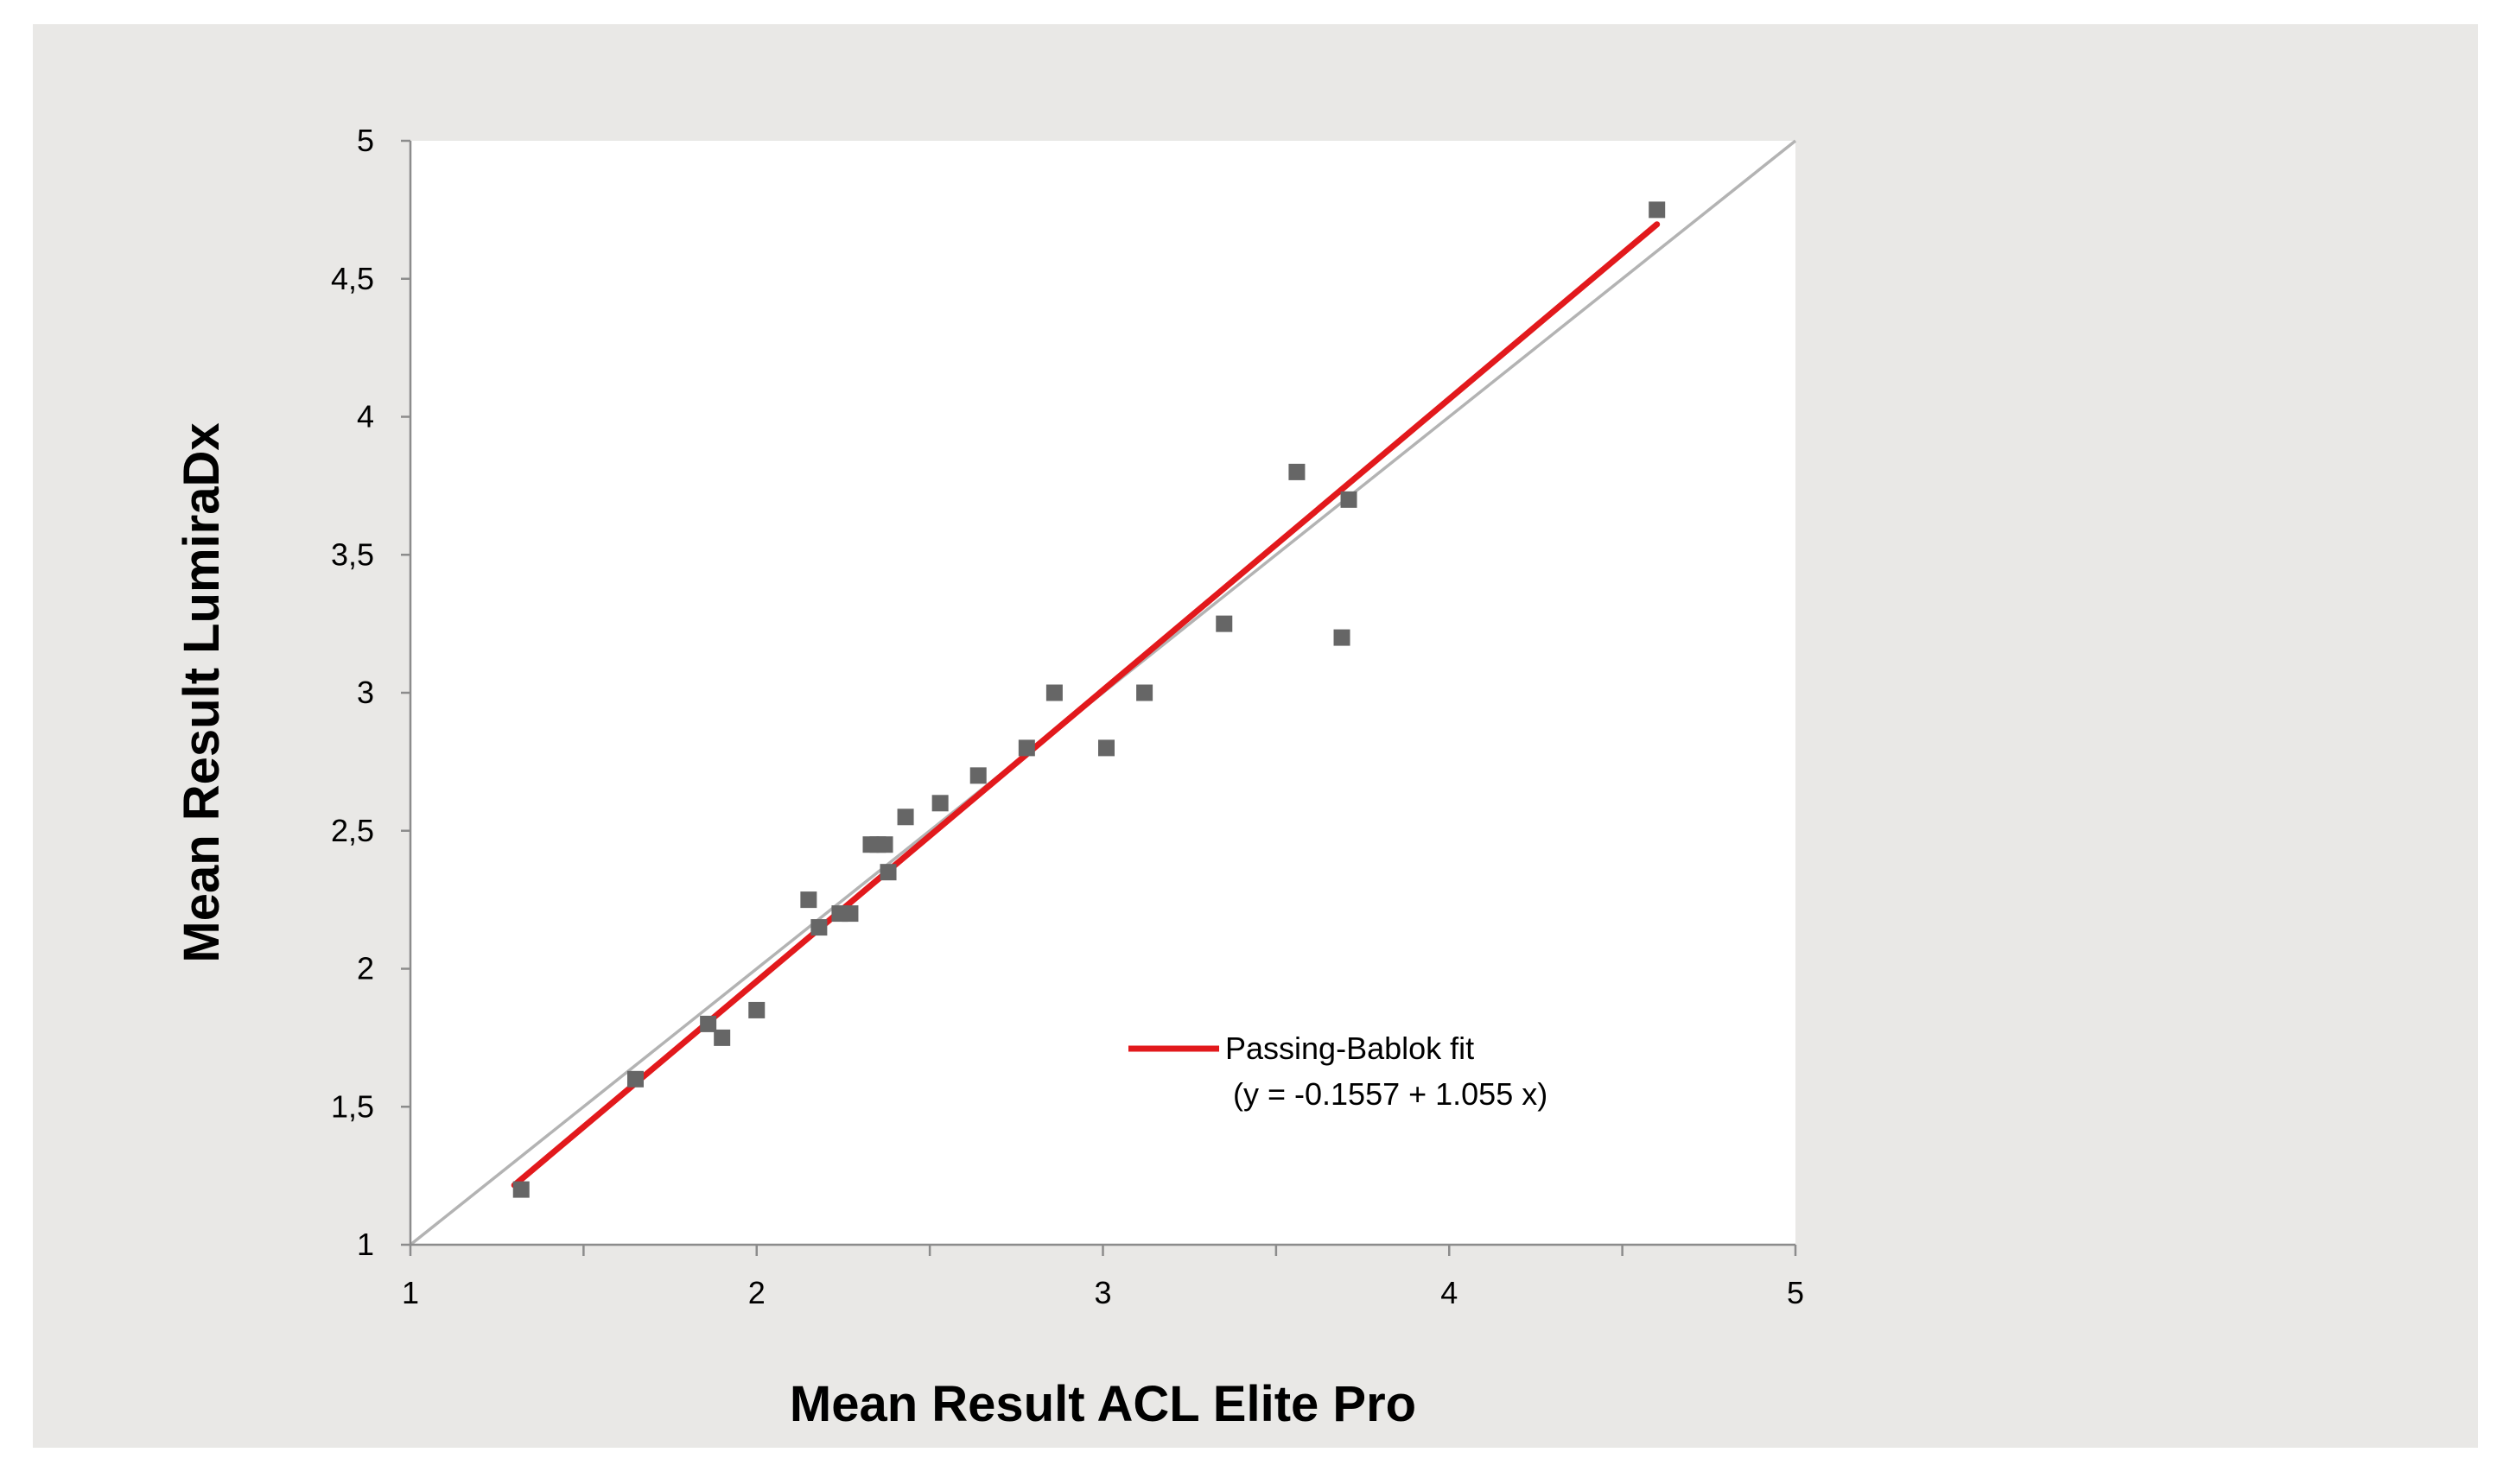  What do you see at coordinates (1795, 1292) in the screenshot?
I see `x-tick-label: 5` at bounding box center [1795, 1292].